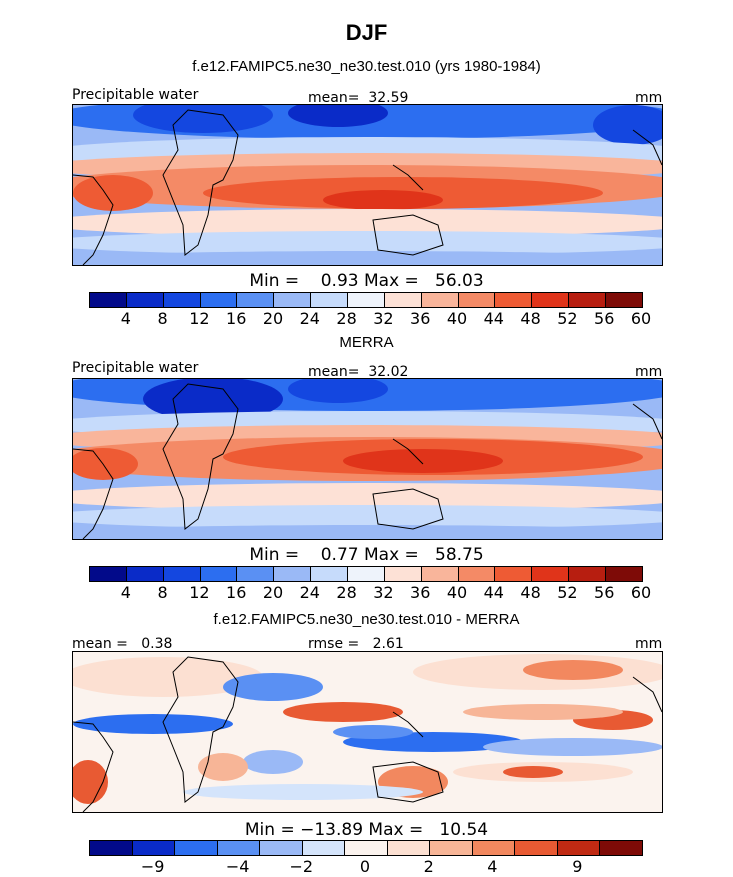  I want to click on panel-1-variable-label: Precipitable water, so click(135, 95).